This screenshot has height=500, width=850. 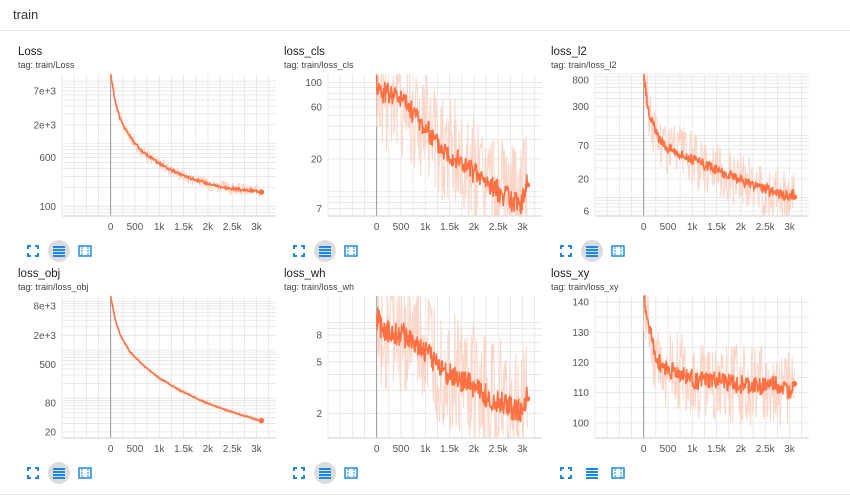 I want to click on y-tick-label: 80, so click(x=51, y=403).